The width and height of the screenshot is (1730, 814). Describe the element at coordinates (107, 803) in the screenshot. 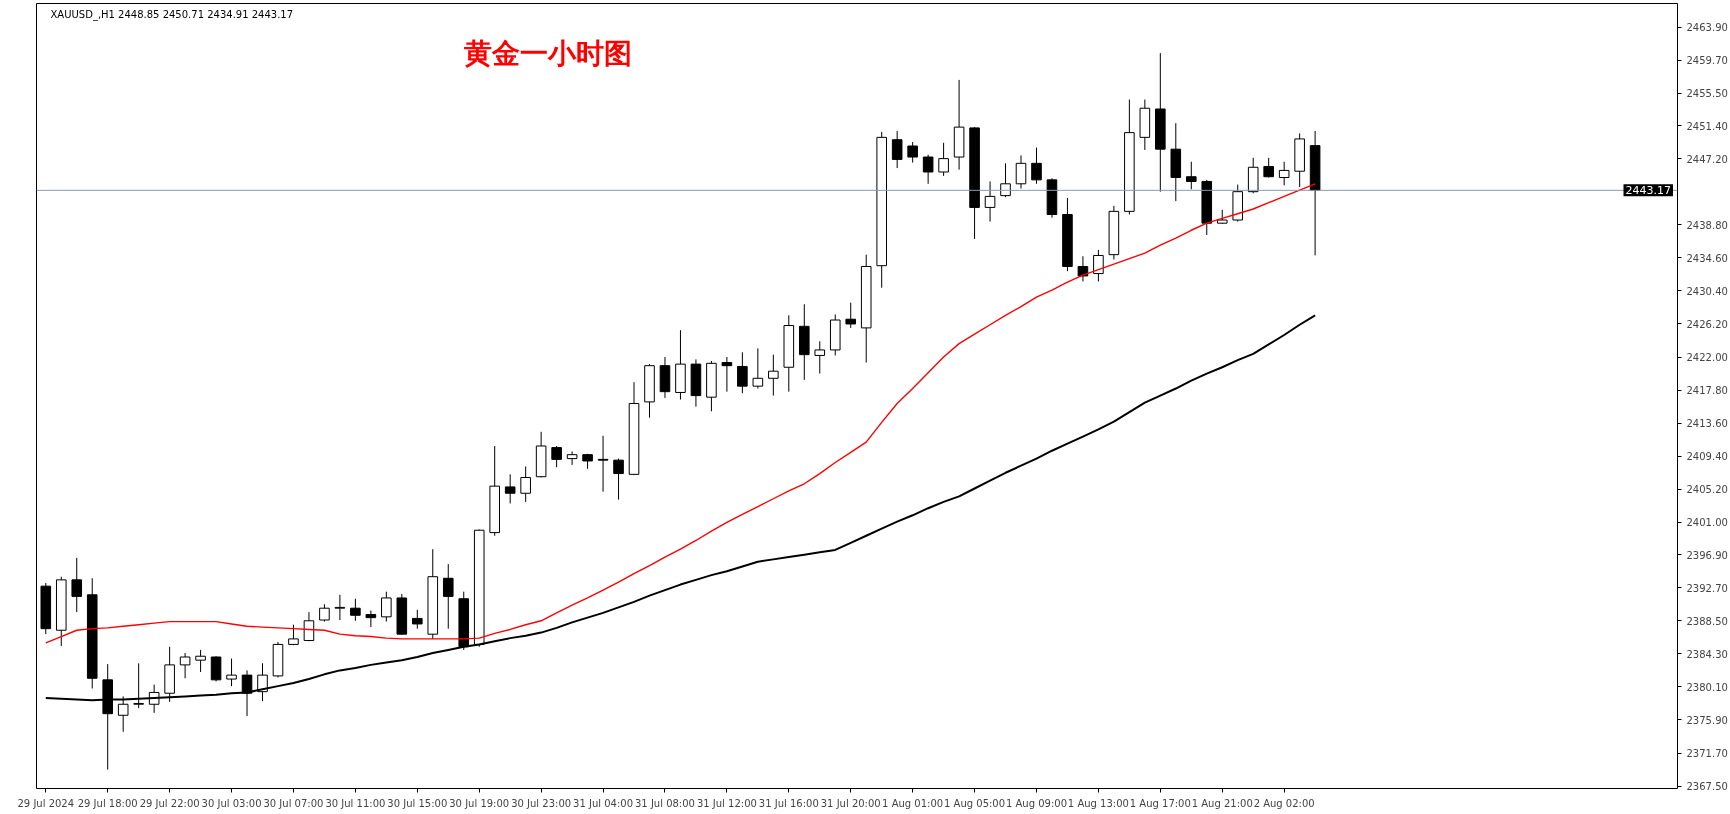

I see `x-tick-label: 29 Jul 18:00` at that location.